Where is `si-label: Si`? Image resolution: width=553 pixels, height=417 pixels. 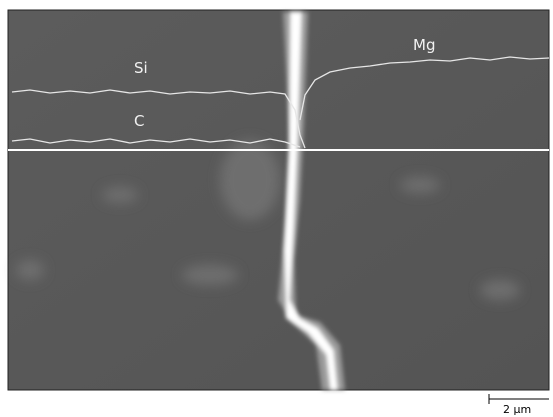
si-label: Si is located at coordinates (141, 68).